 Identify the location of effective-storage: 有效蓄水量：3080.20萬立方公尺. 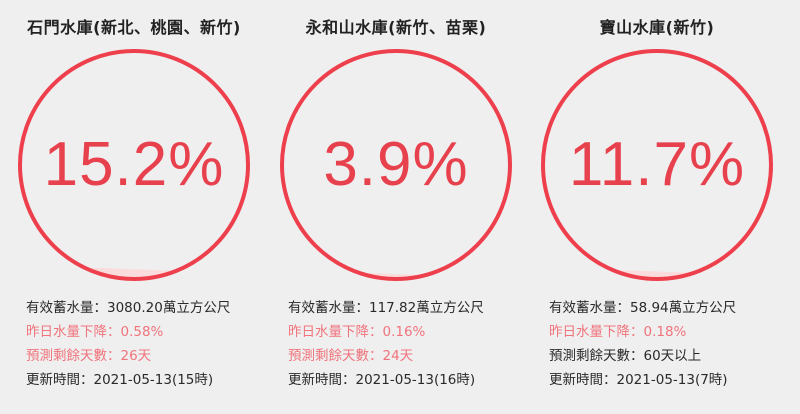
(128, 308).